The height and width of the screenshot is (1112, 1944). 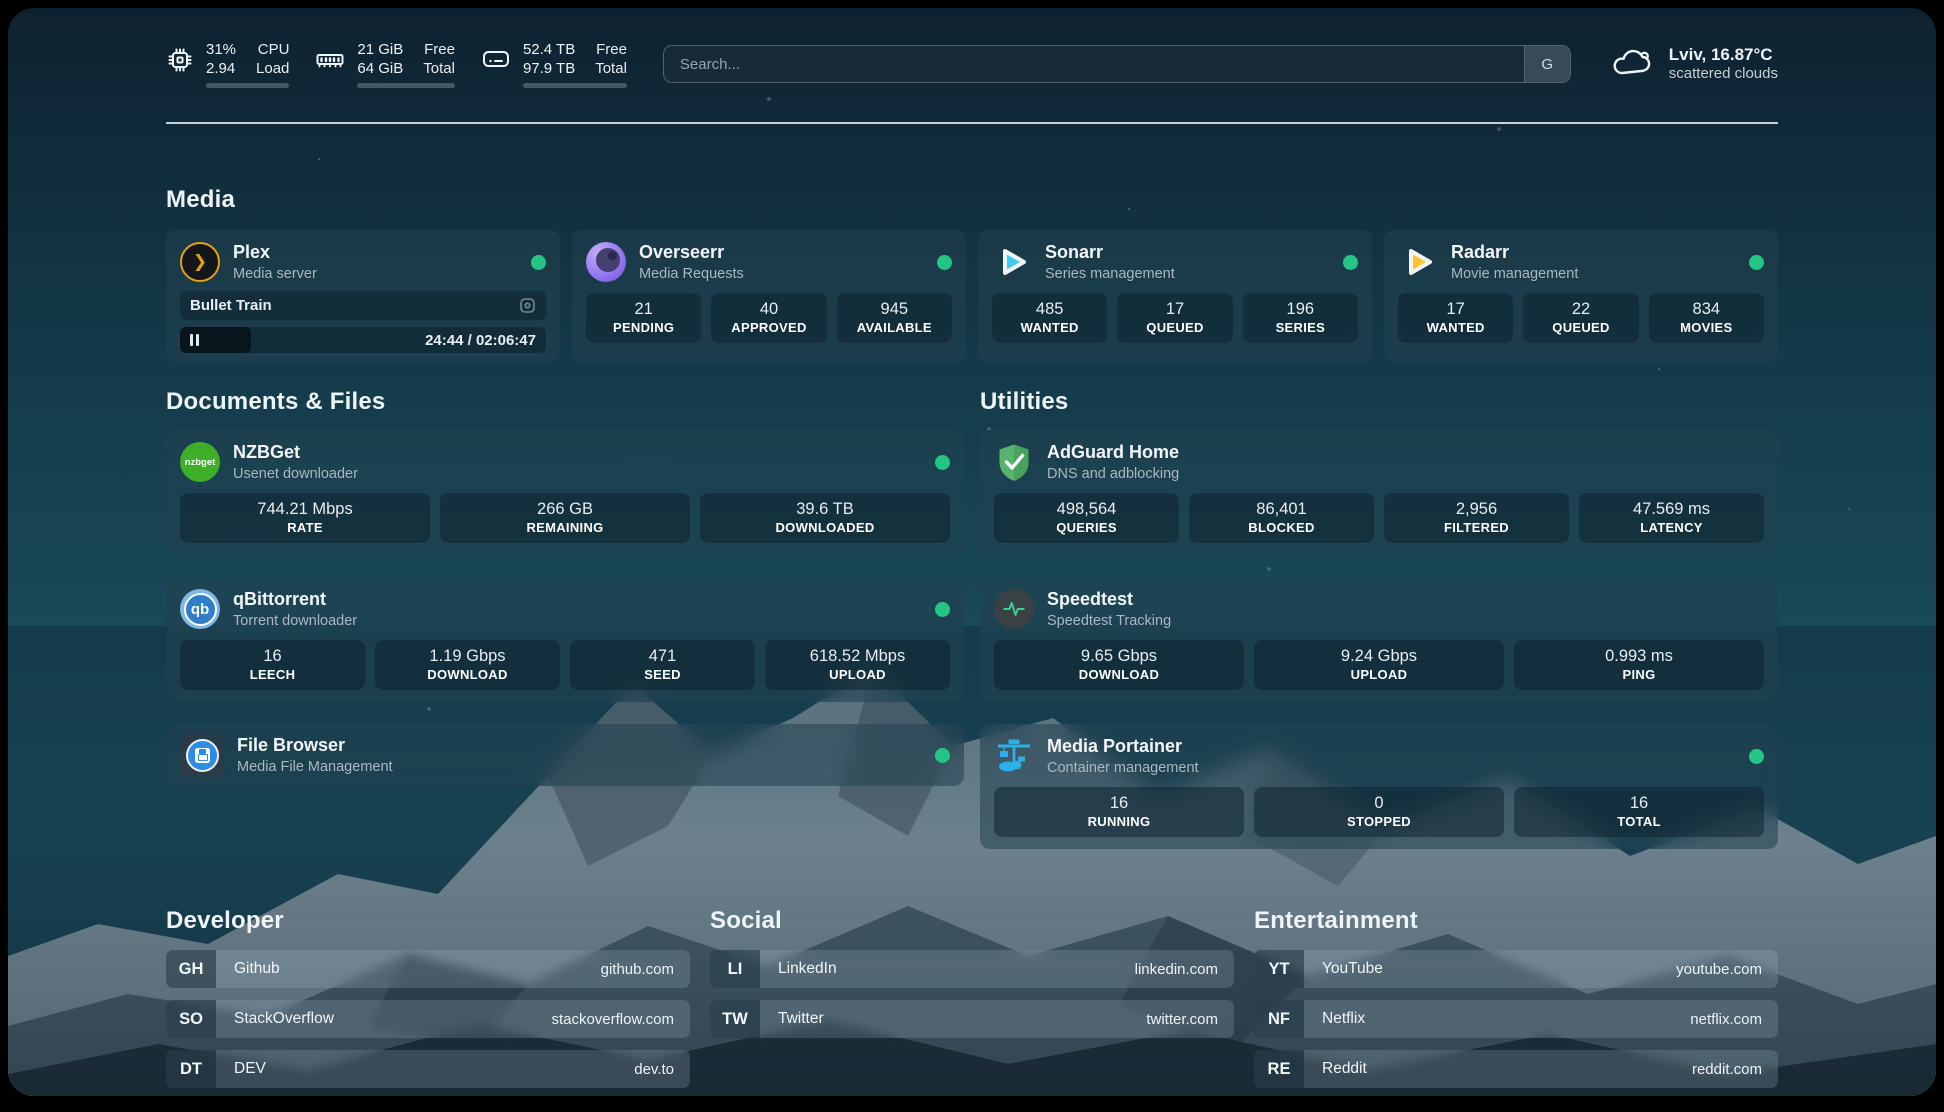 I want to click on bookmark-abbr: GH, so click(x=191, y=969).